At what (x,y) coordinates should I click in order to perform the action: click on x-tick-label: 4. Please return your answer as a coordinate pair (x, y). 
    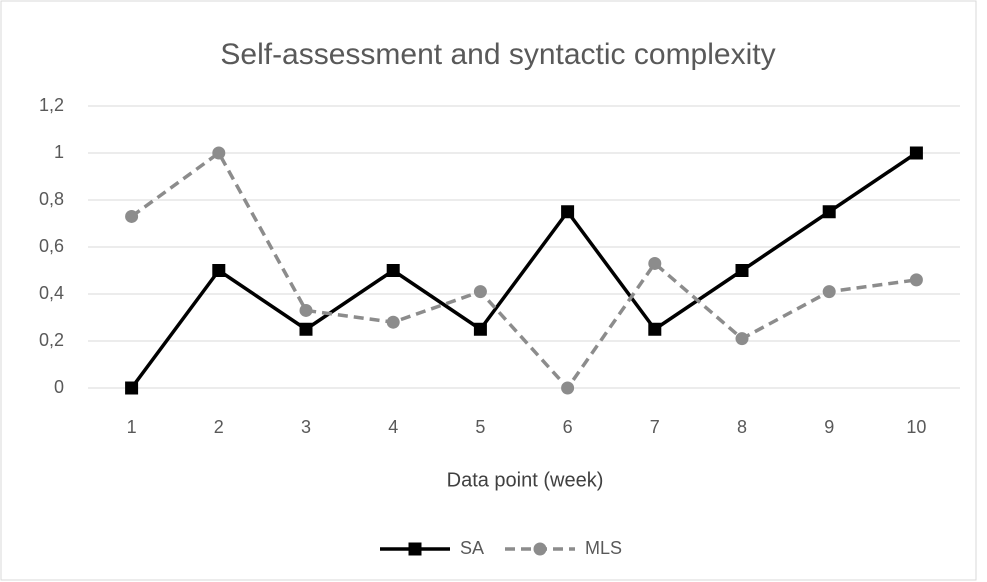
    Looking at the image, I should click on (393, 427).